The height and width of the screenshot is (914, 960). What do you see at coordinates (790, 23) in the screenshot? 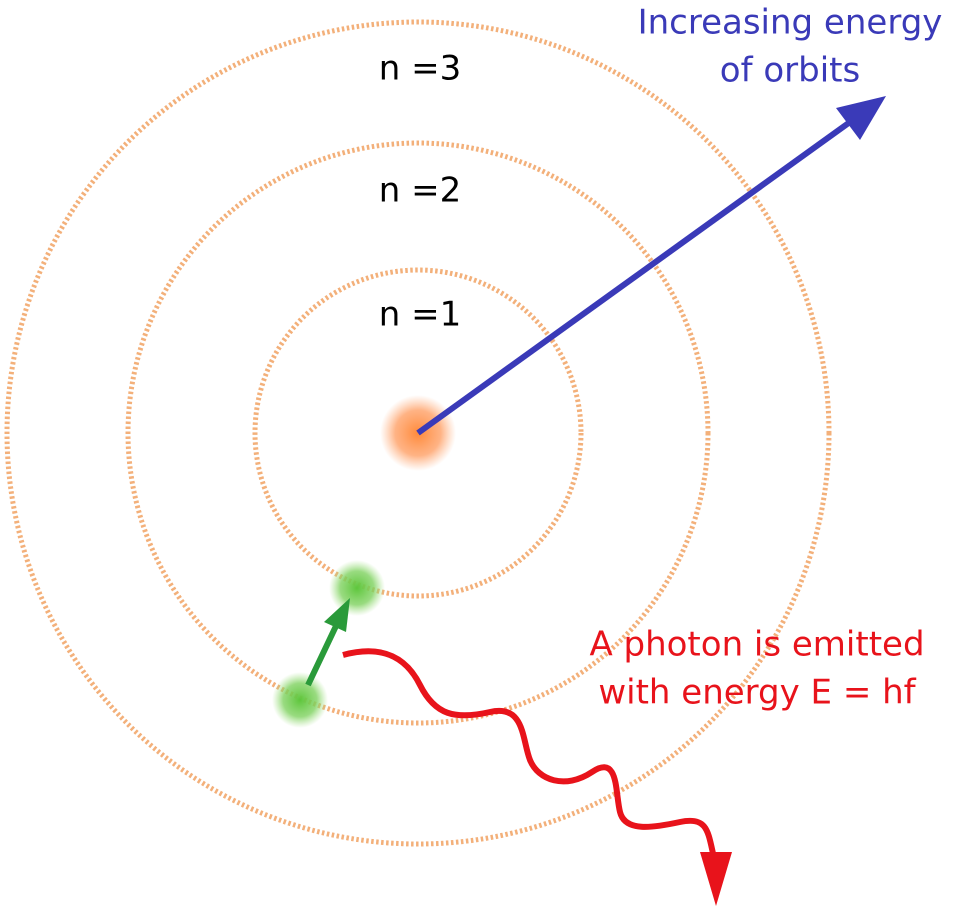
I see `energy-label: Increasing energy` at bounding box center [790, 23].